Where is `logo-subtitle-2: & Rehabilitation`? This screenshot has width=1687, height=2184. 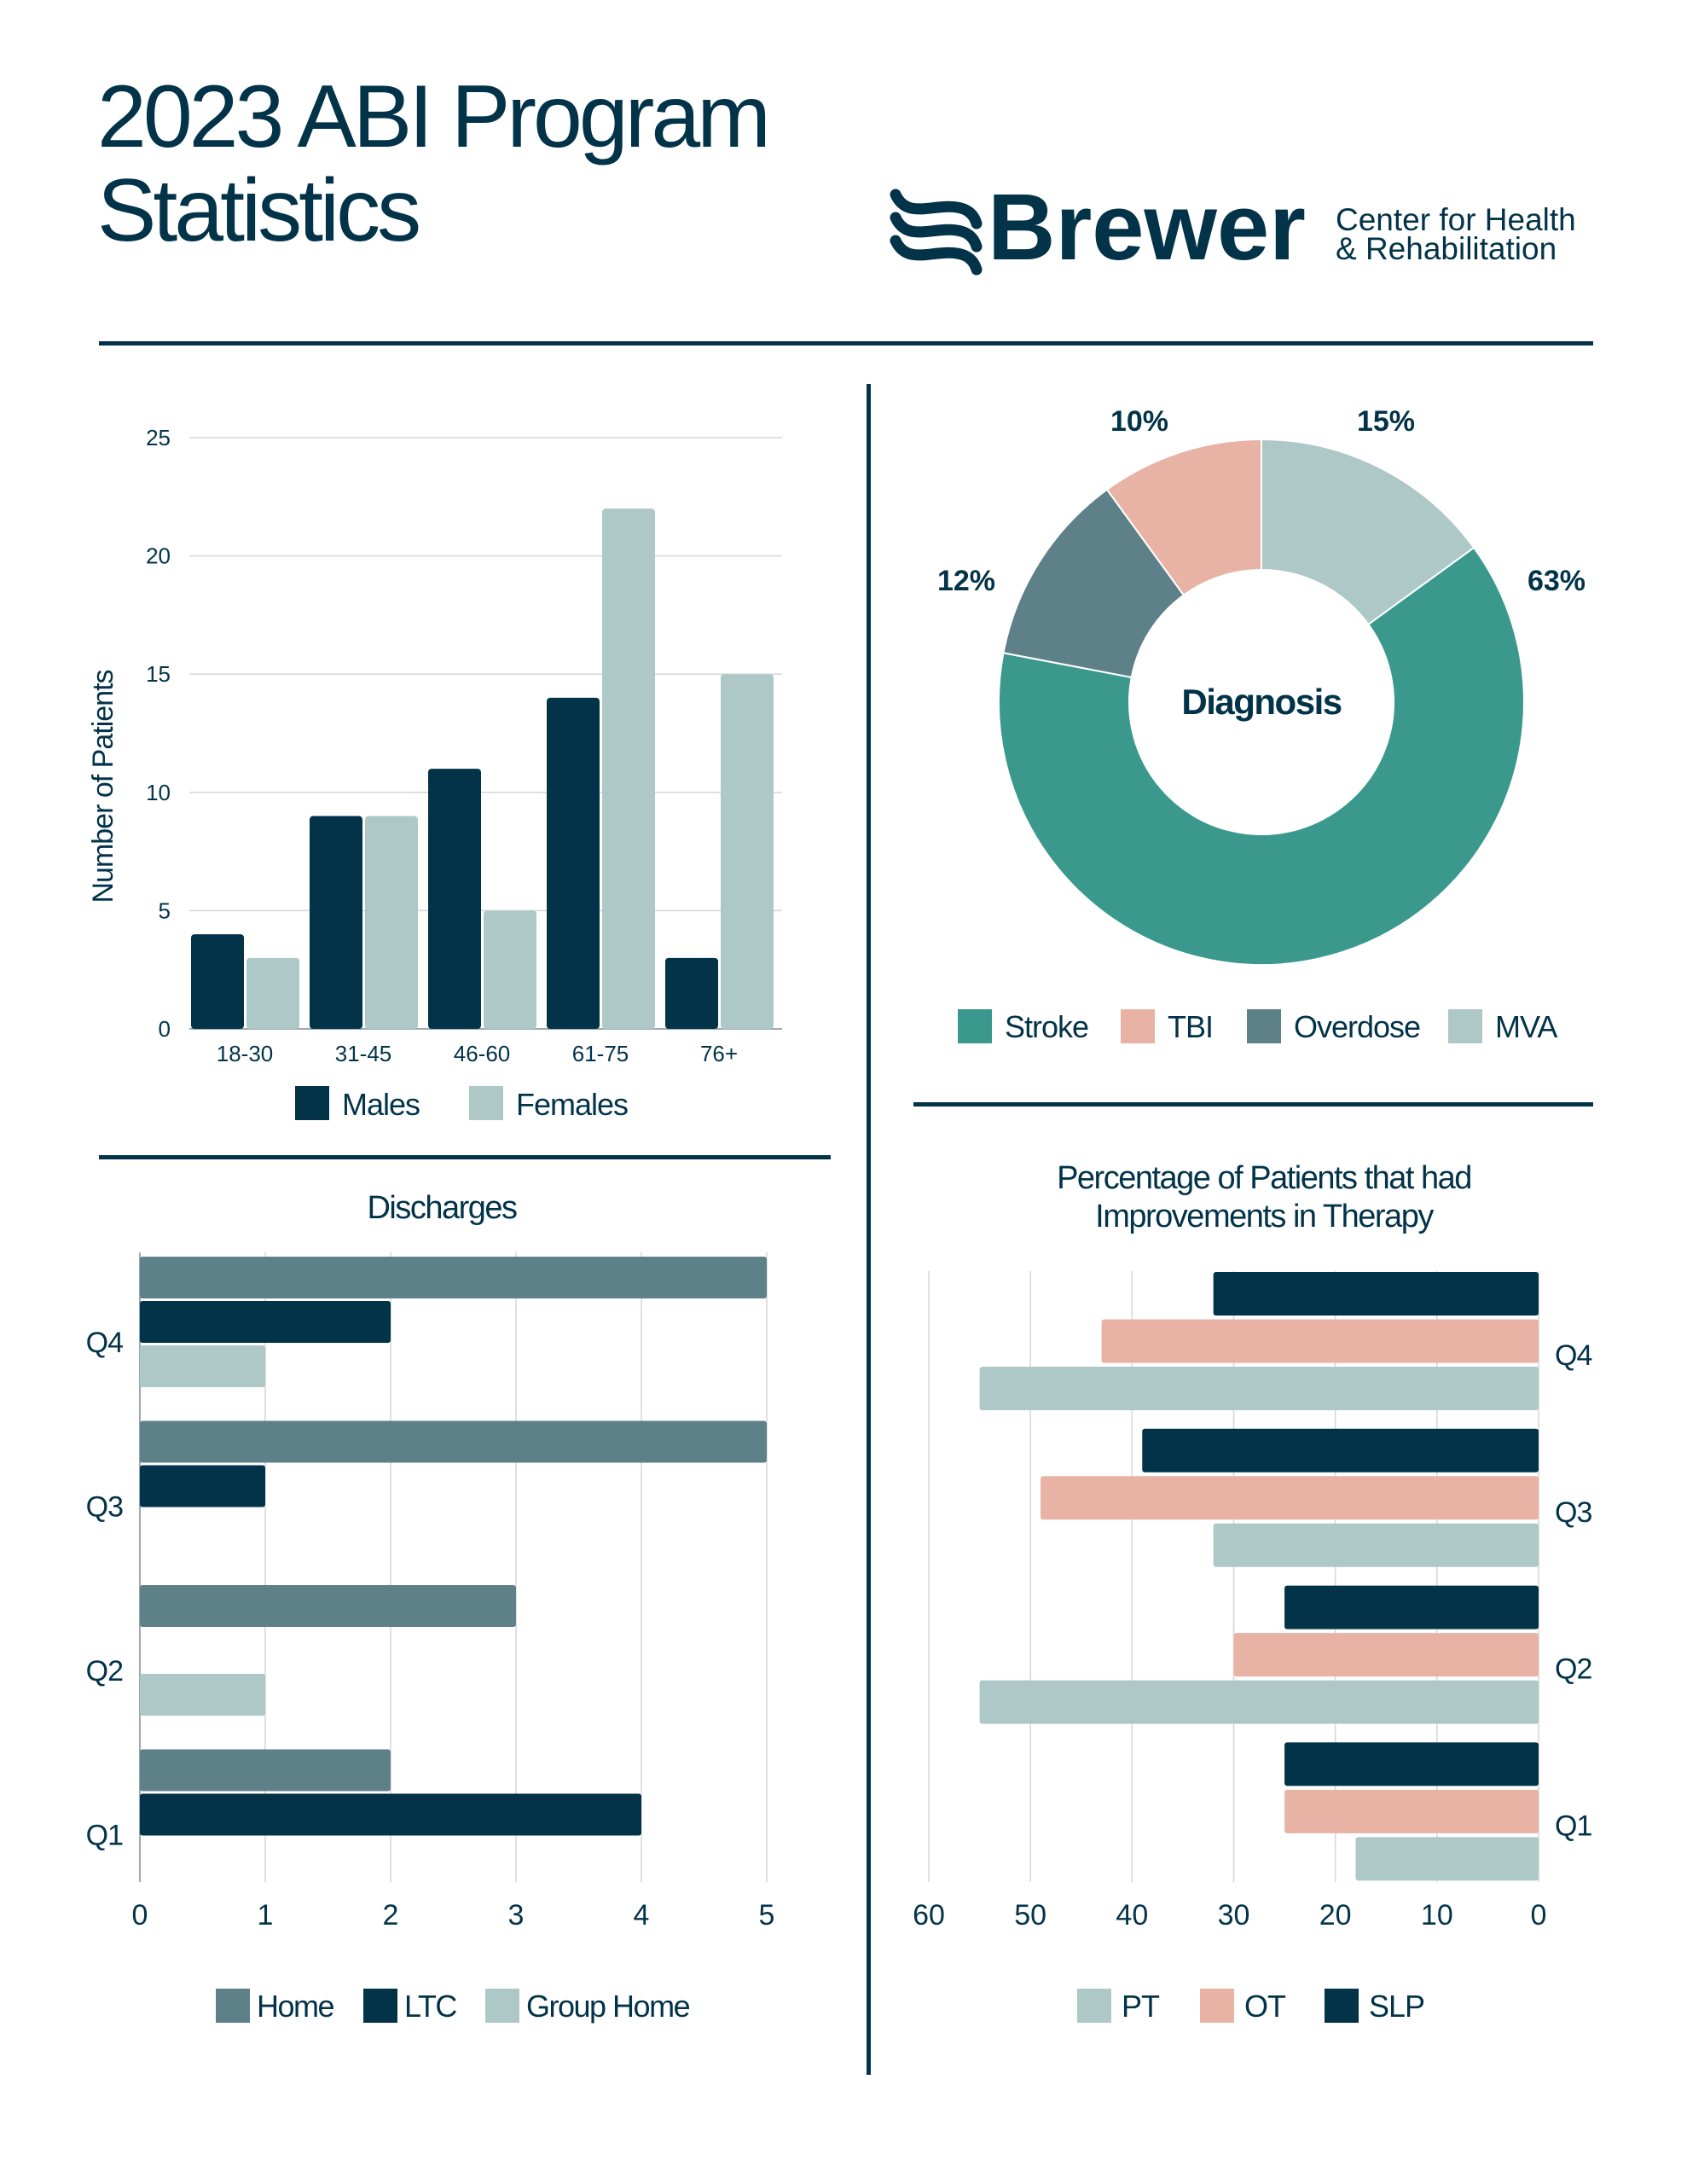
logo-subtitle-2: & Rehabilitation is located at coordinates (1446, 248).